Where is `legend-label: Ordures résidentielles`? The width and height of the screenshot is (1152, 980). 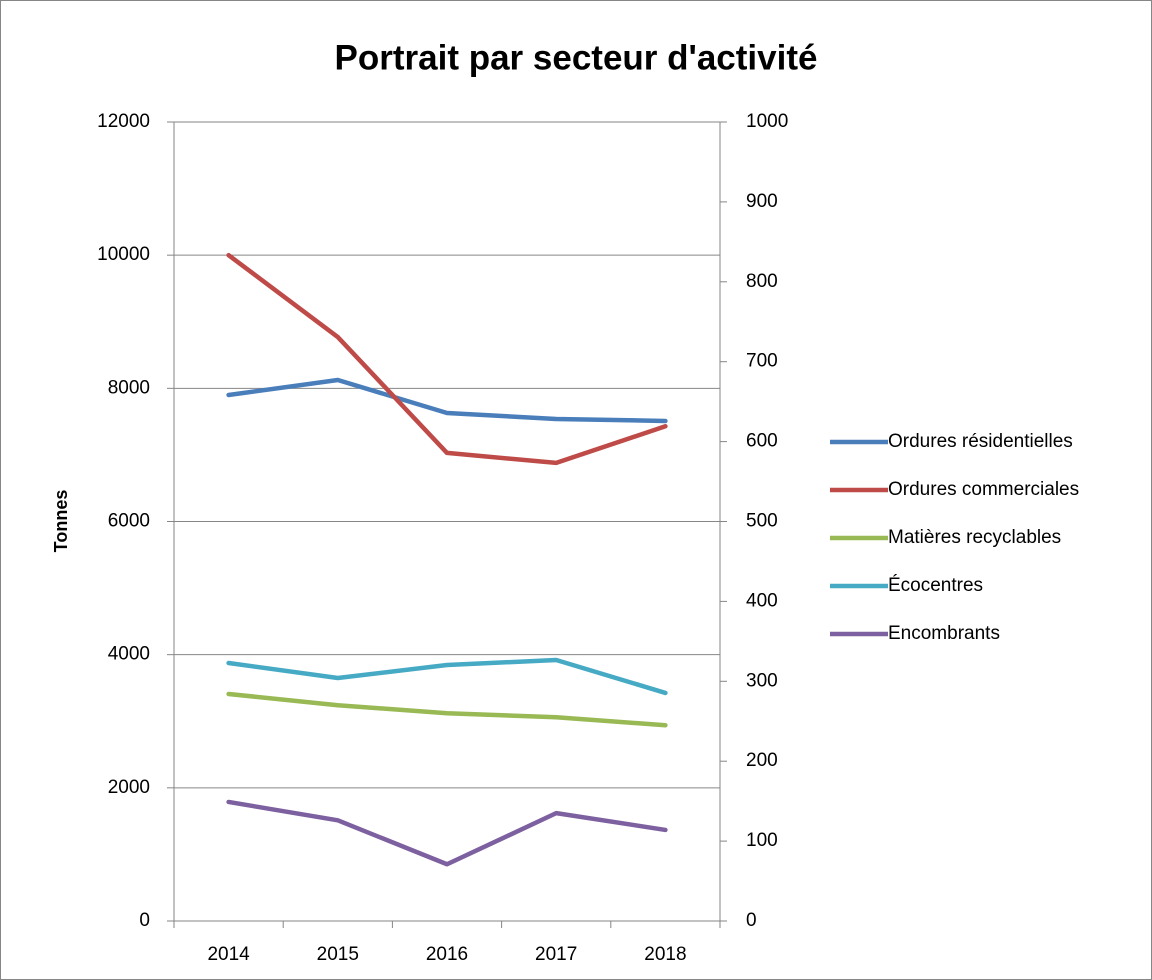 legend-label: Ordures résidentielles is located at coordinates (980, 441).